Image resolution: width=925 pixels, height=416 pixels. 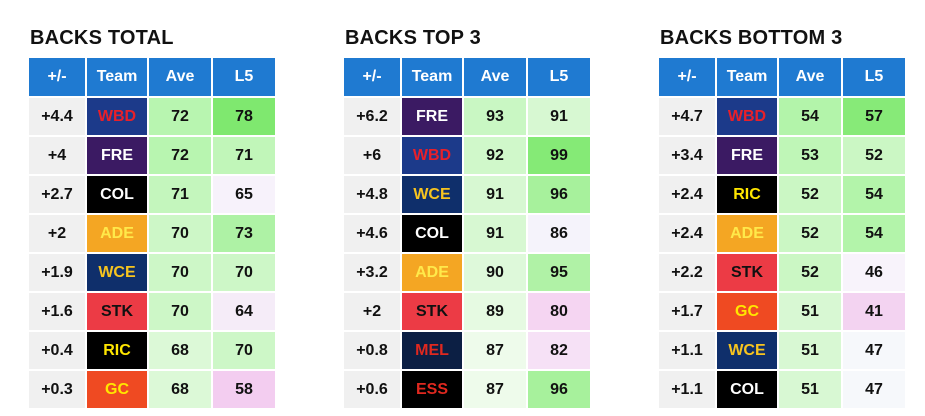 I want to click on ave-cell: 70, so click(x=181, y=312).